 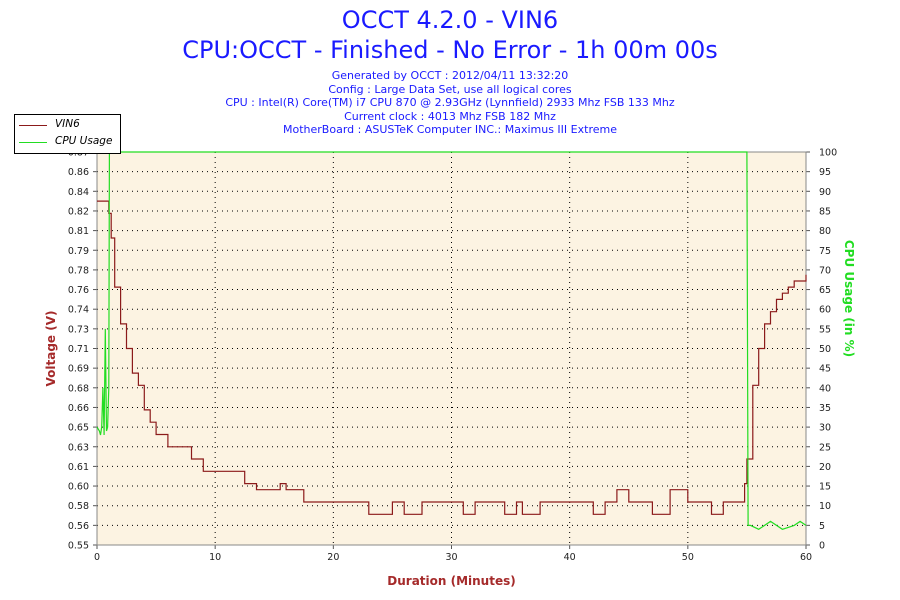 What do you see at coordinates (78, 487) in the screenshot?
I see `y-tick-label: 0.60` at bounding box center [78, 487].